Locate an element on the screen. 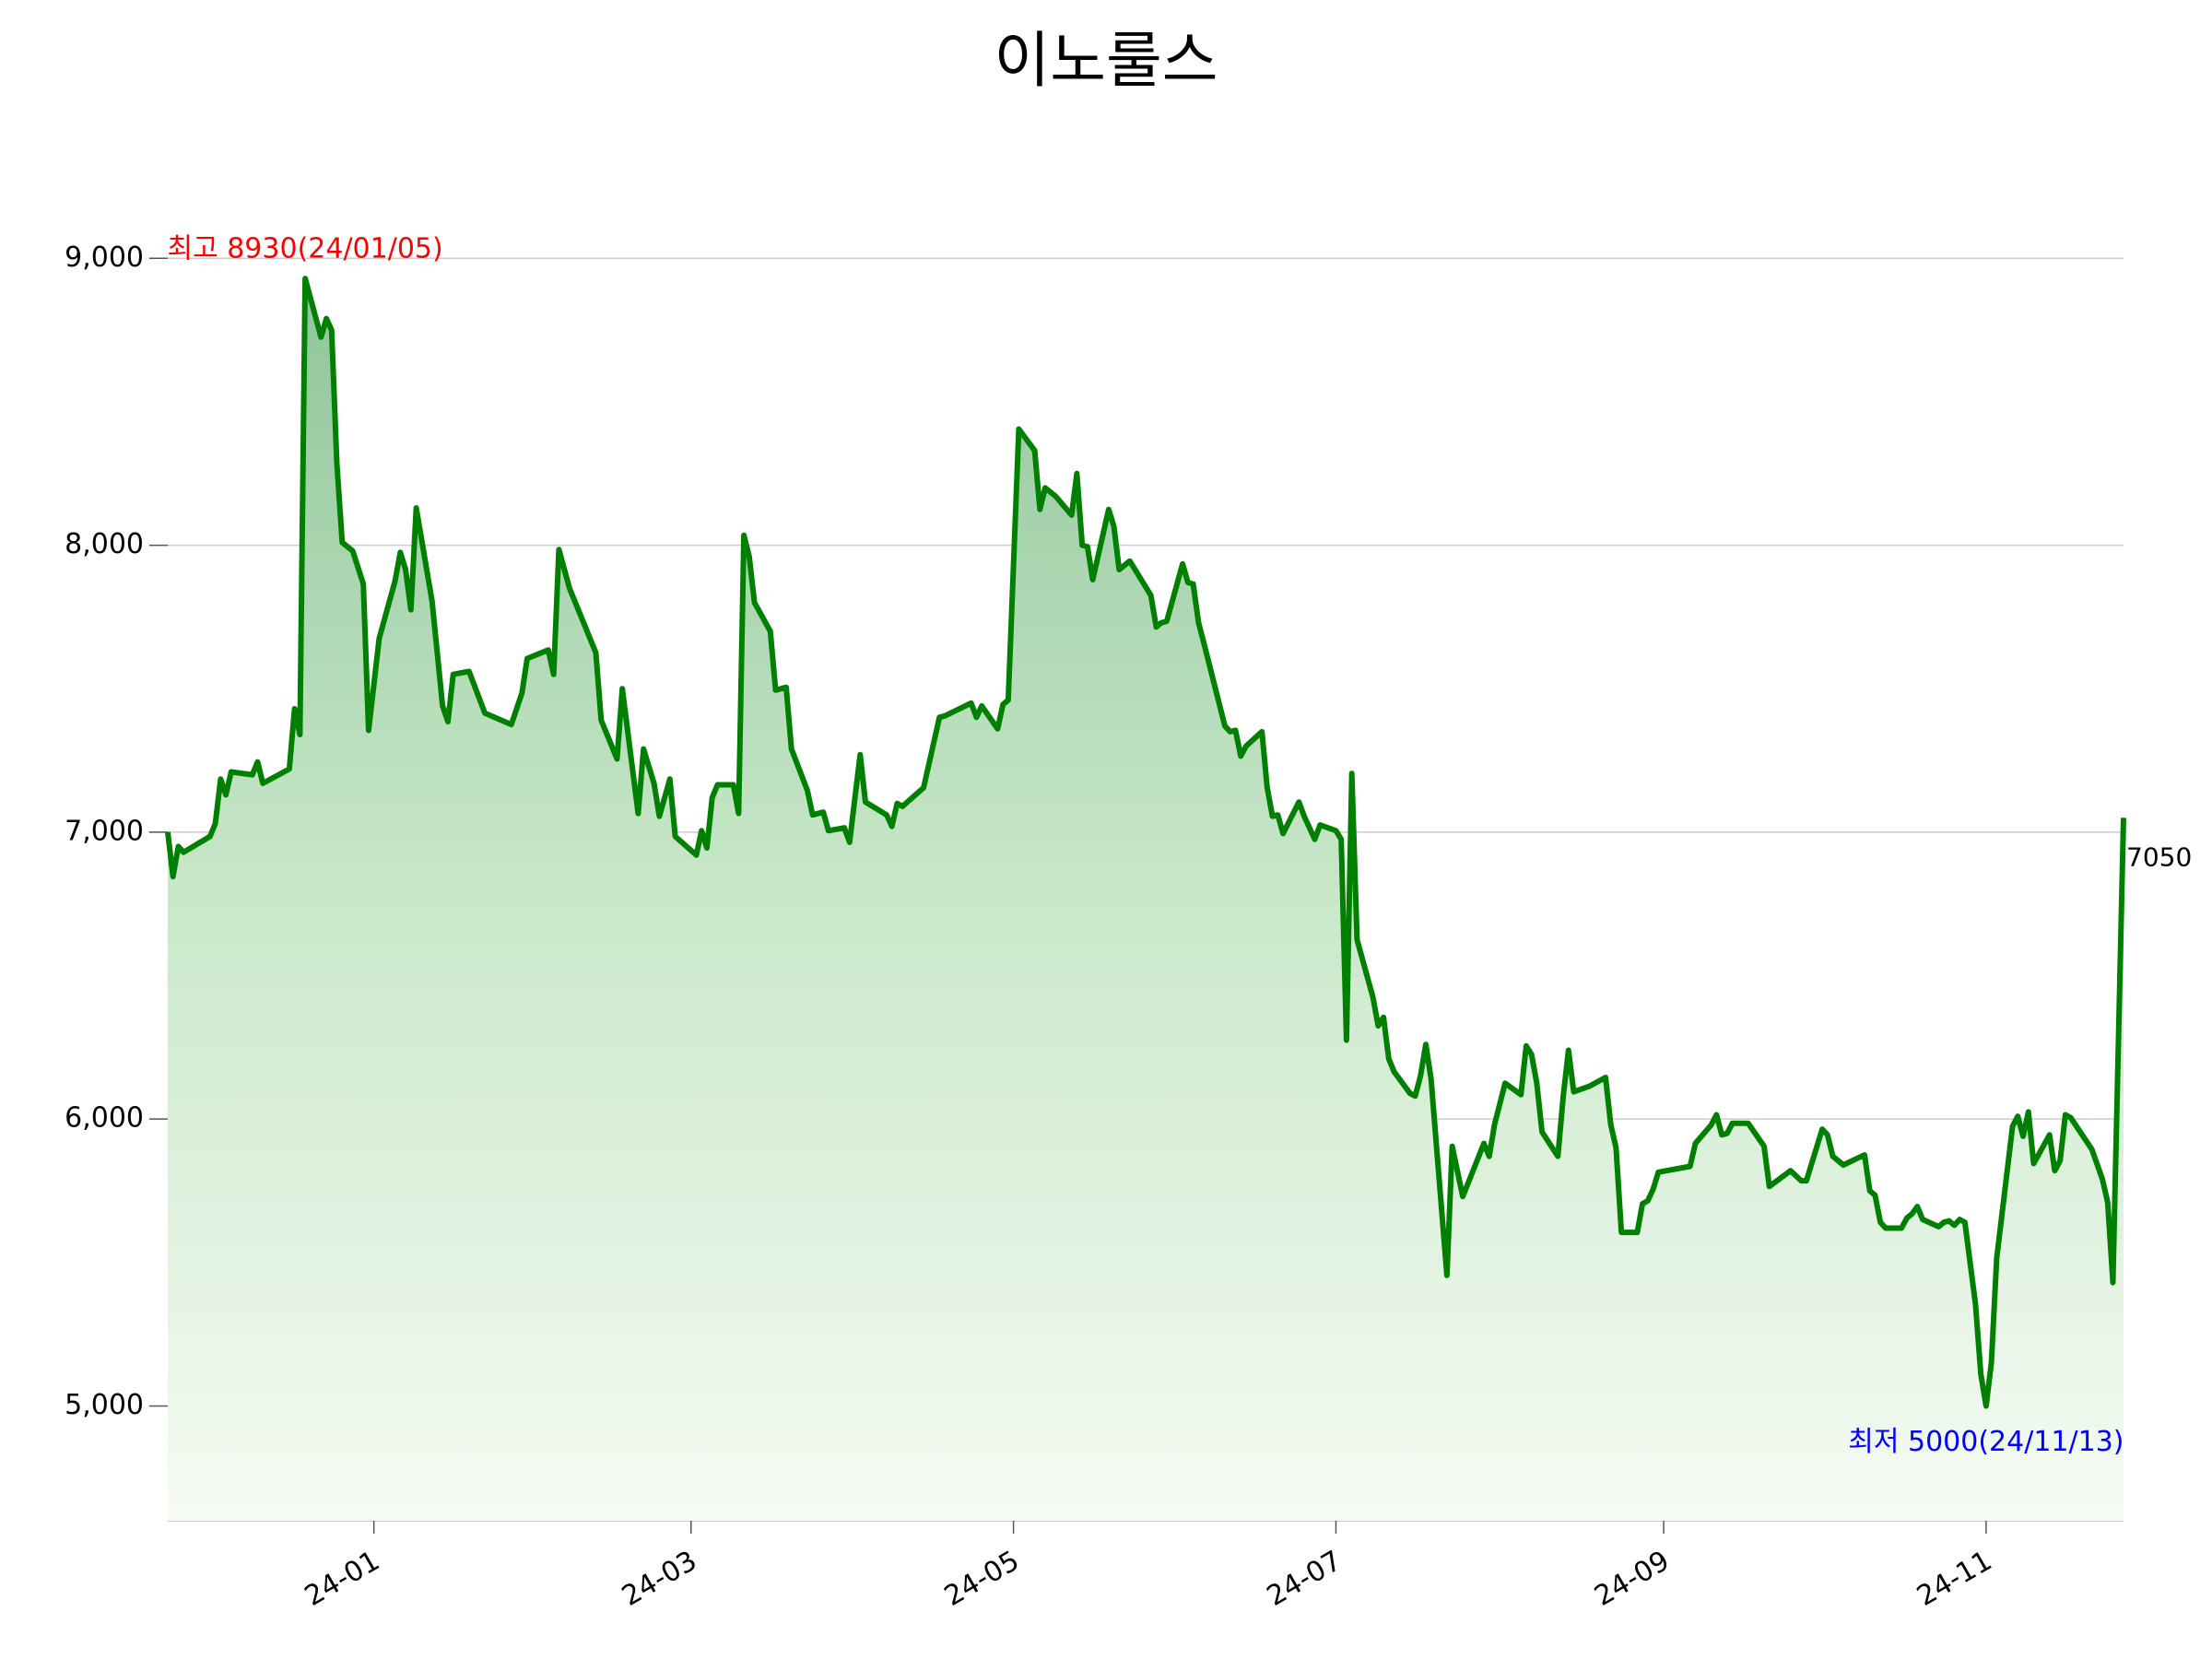 The width and height of the screenshot is (2212, 1659). x-tick-label: 24-07 is located at coordinates (1304, 1579).